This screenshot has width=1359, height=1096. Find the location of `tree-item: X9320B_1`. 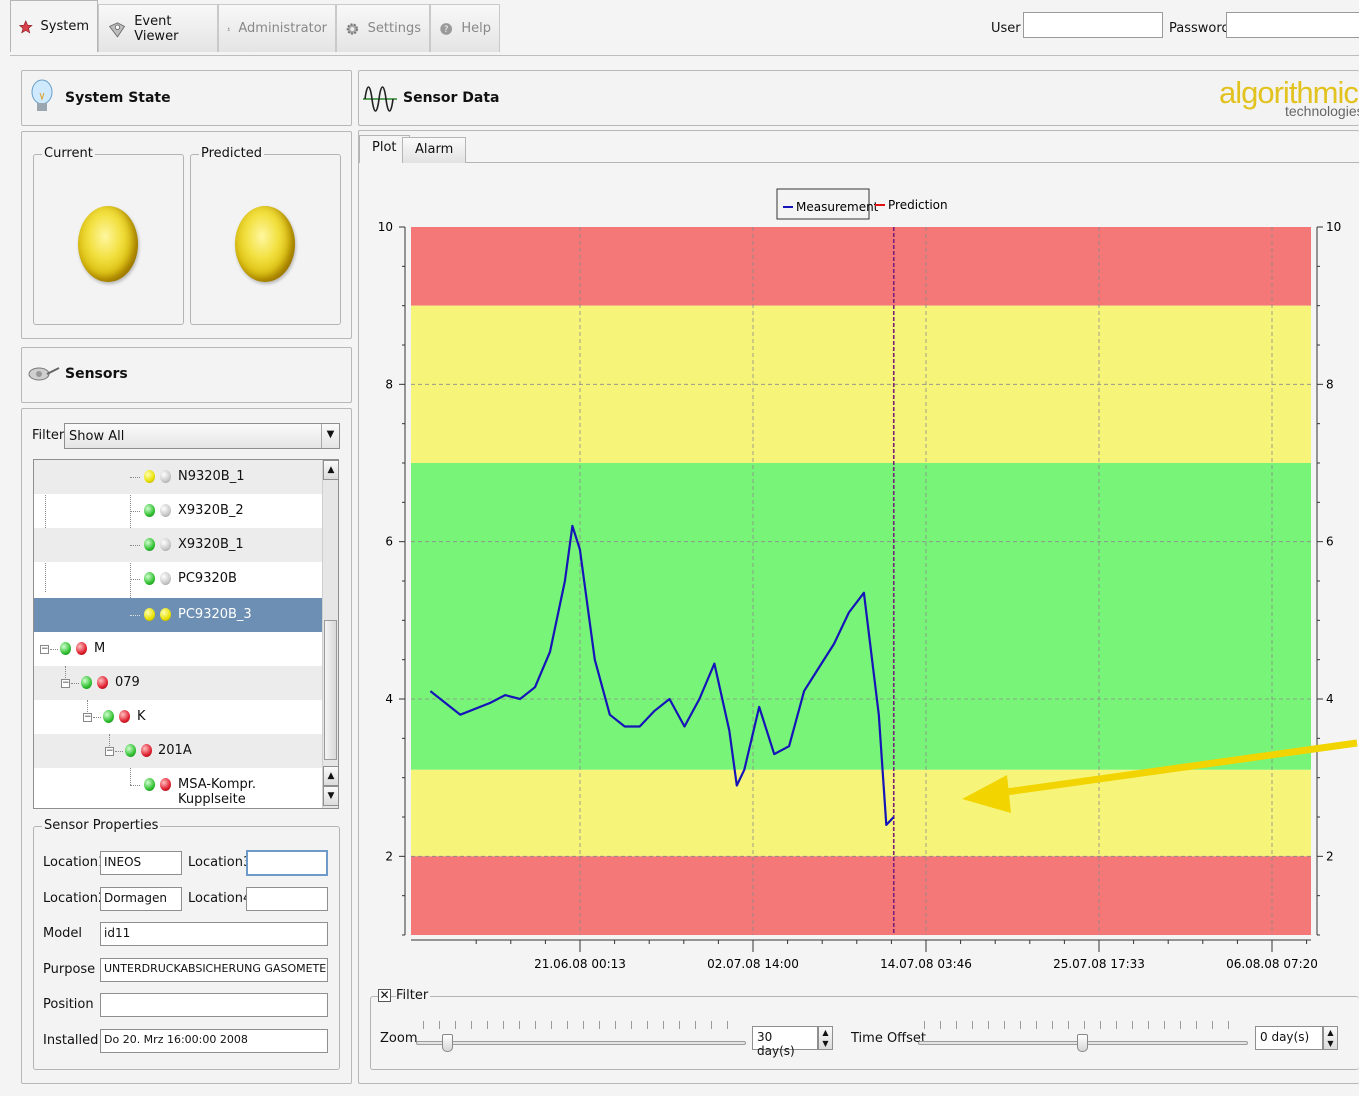

tree-item: X9320B_1 is located at coordinates (178, 545).